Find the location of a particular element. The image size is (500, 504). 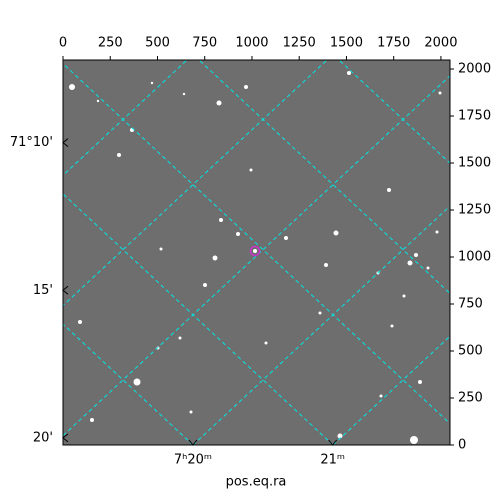

dec-tick-label: 15' is located at coordinates (43, 290).